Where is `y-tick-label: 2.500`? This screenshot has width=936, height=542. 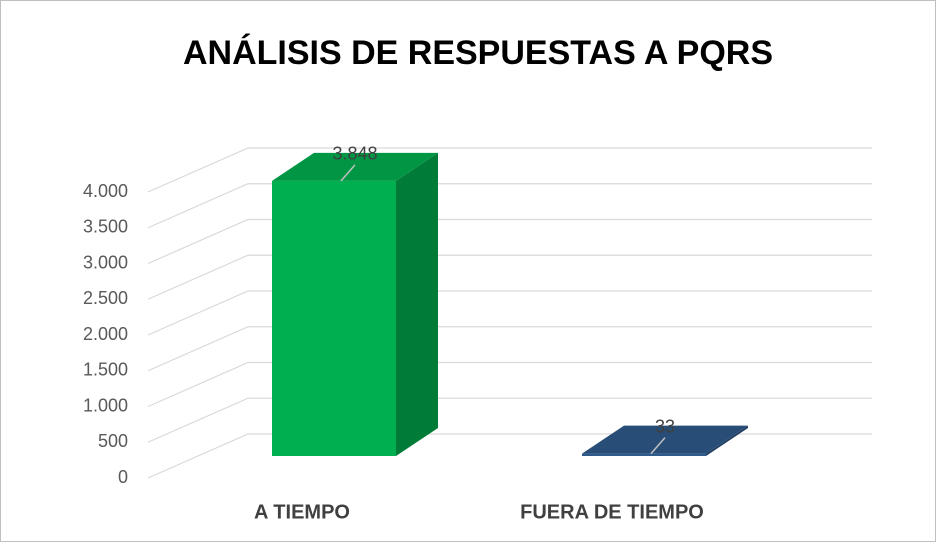 y-tick-label: 2.500 is located at coordinates (105, 298).